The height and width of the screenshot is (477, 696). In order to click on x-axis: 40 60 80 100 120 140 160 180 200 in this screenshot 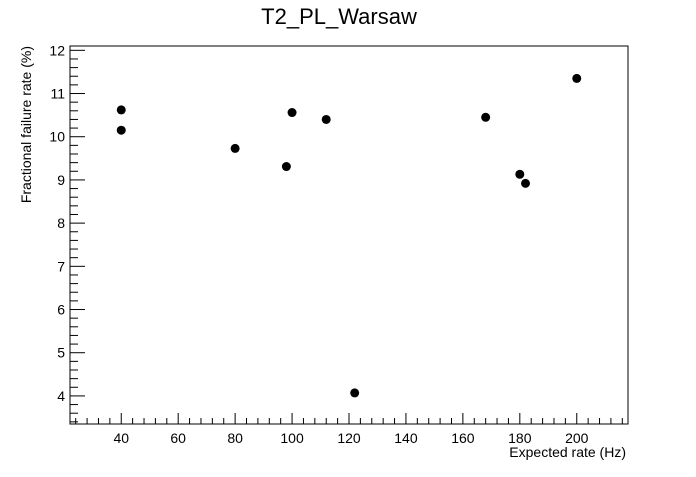, I will do `click(349, 429)`.